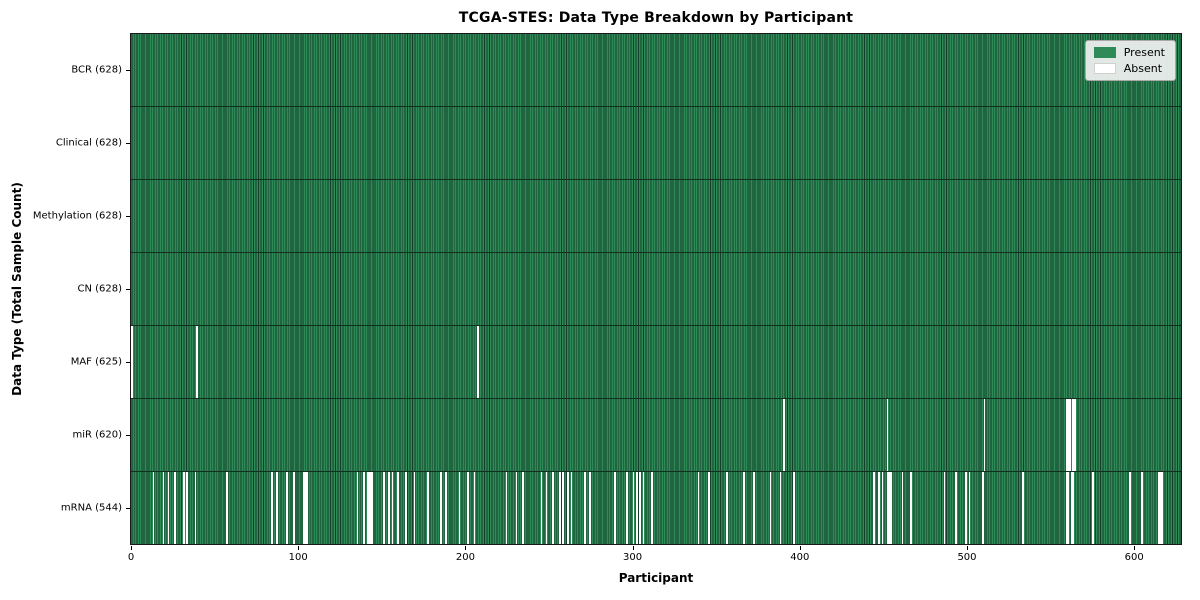 The image size is (1200, 600). I want to click on x-tick-label: 400, so click(800, 557).